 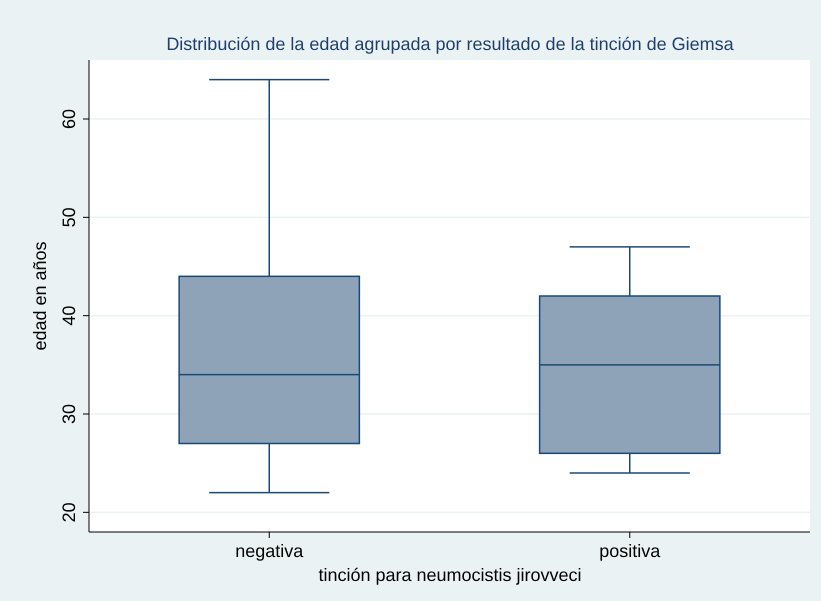 I want to click on y-axis-title: edad en años, so click(x=40, y=296).